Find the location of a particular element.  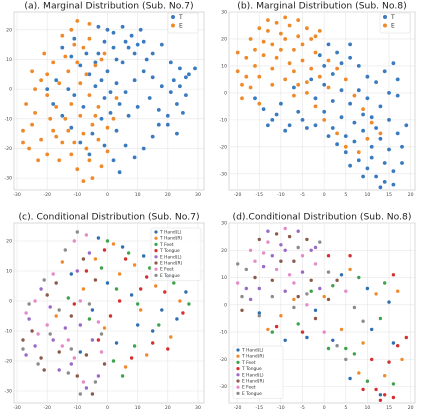

x-tick-label: -10 is located at coordinates (281, 408).